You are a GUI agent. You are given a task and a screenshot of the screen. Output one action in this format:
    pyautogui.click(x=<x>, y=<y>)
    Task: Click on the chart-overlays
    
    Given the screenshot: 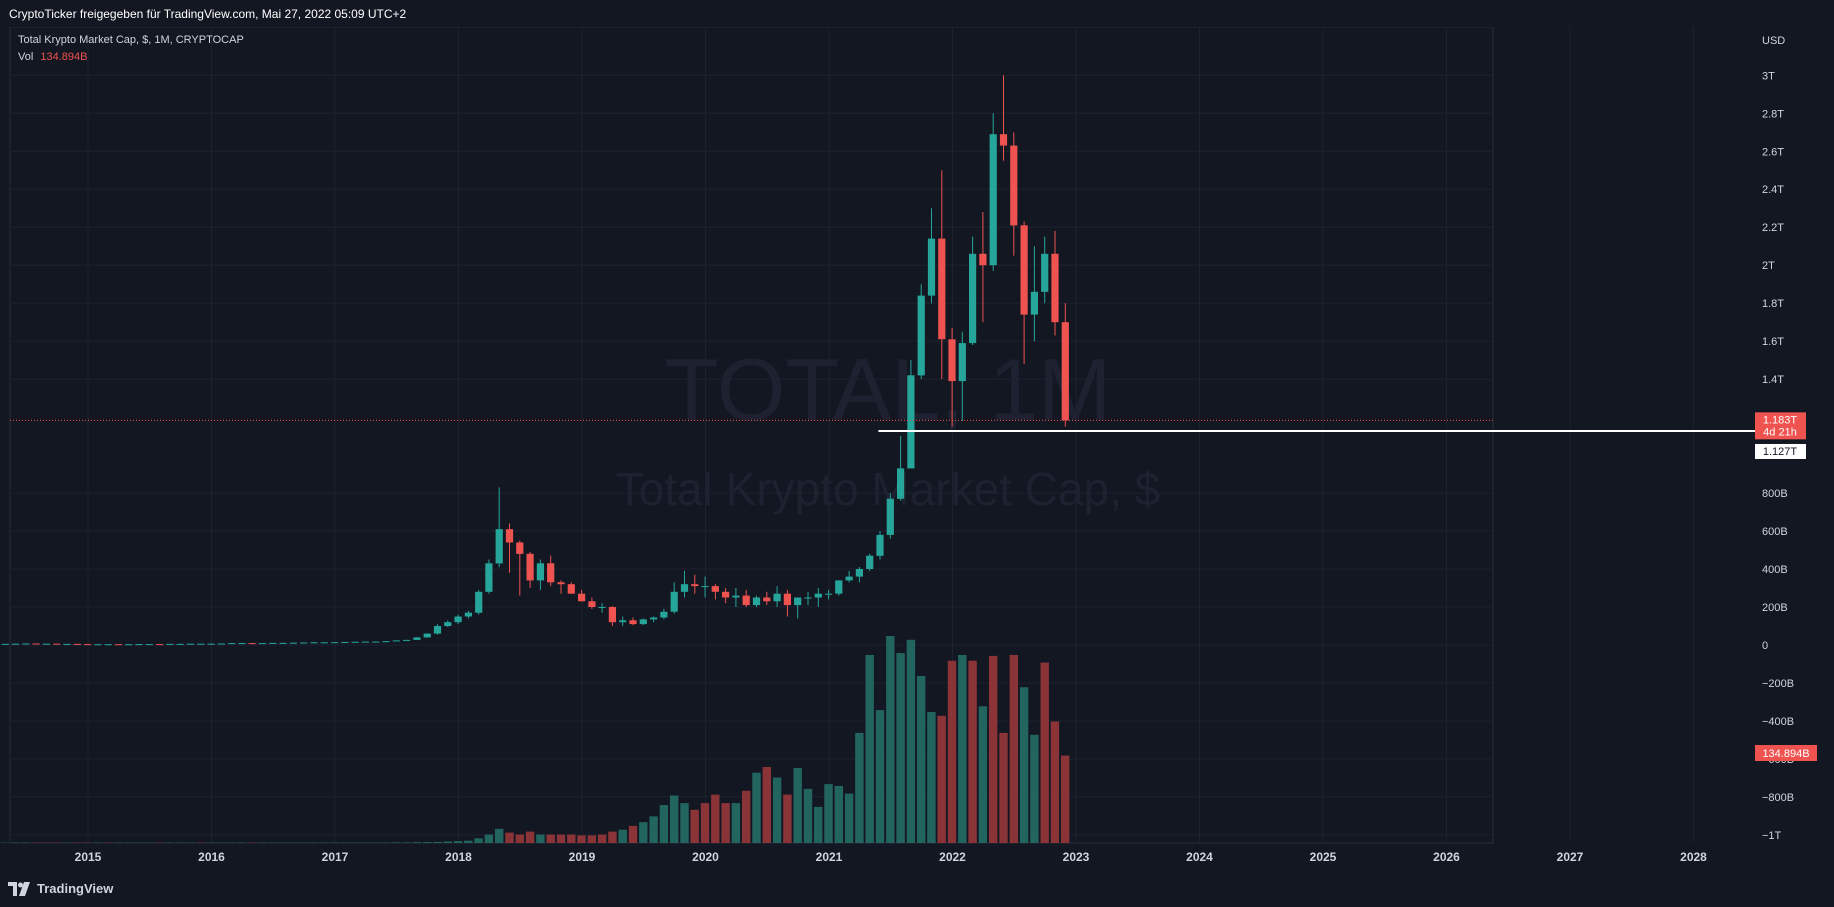 What is the action you would take?
    pyautogui.click(x=882, y=425)
    